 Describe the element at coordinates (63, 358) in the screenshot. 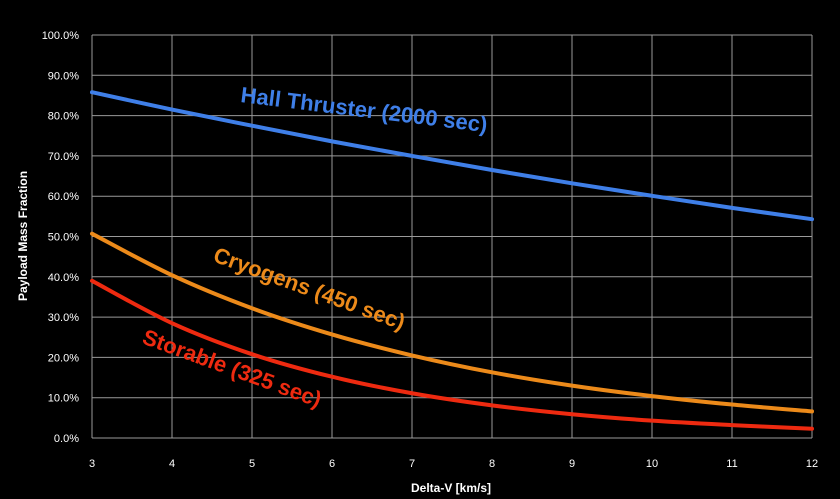

I see `y-tick-label: 20.0%` at that location.